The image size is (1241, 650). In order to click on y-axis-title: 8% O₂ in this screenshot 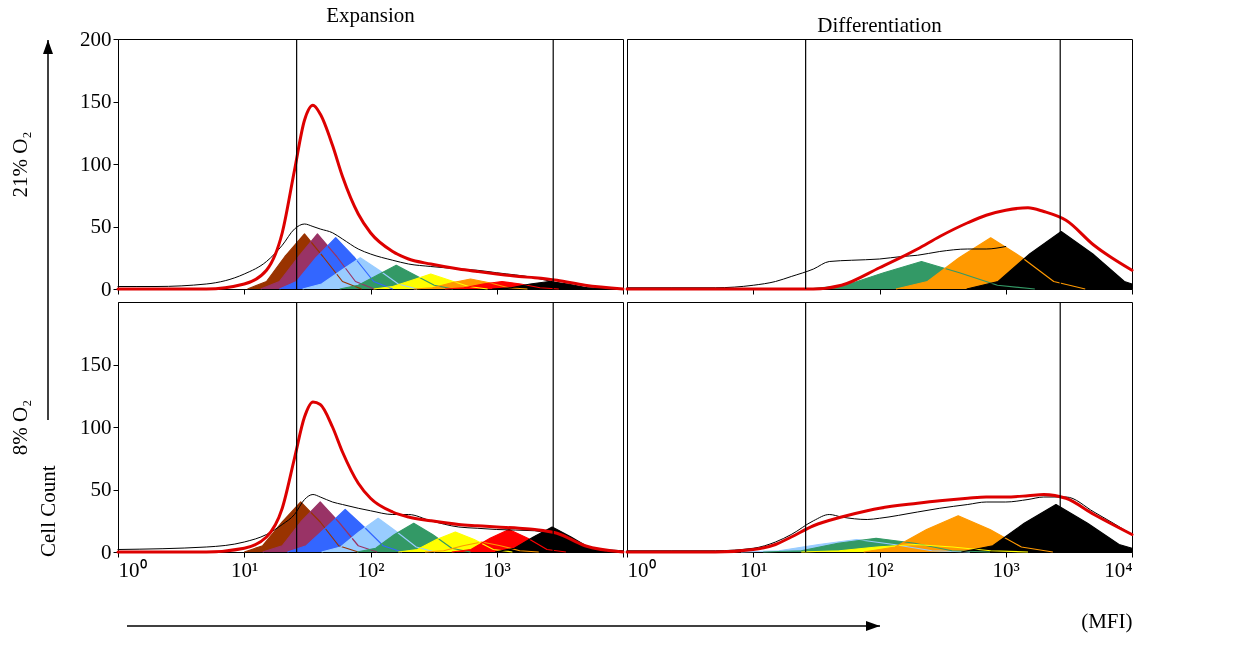, I will do `click(19, 427)`.